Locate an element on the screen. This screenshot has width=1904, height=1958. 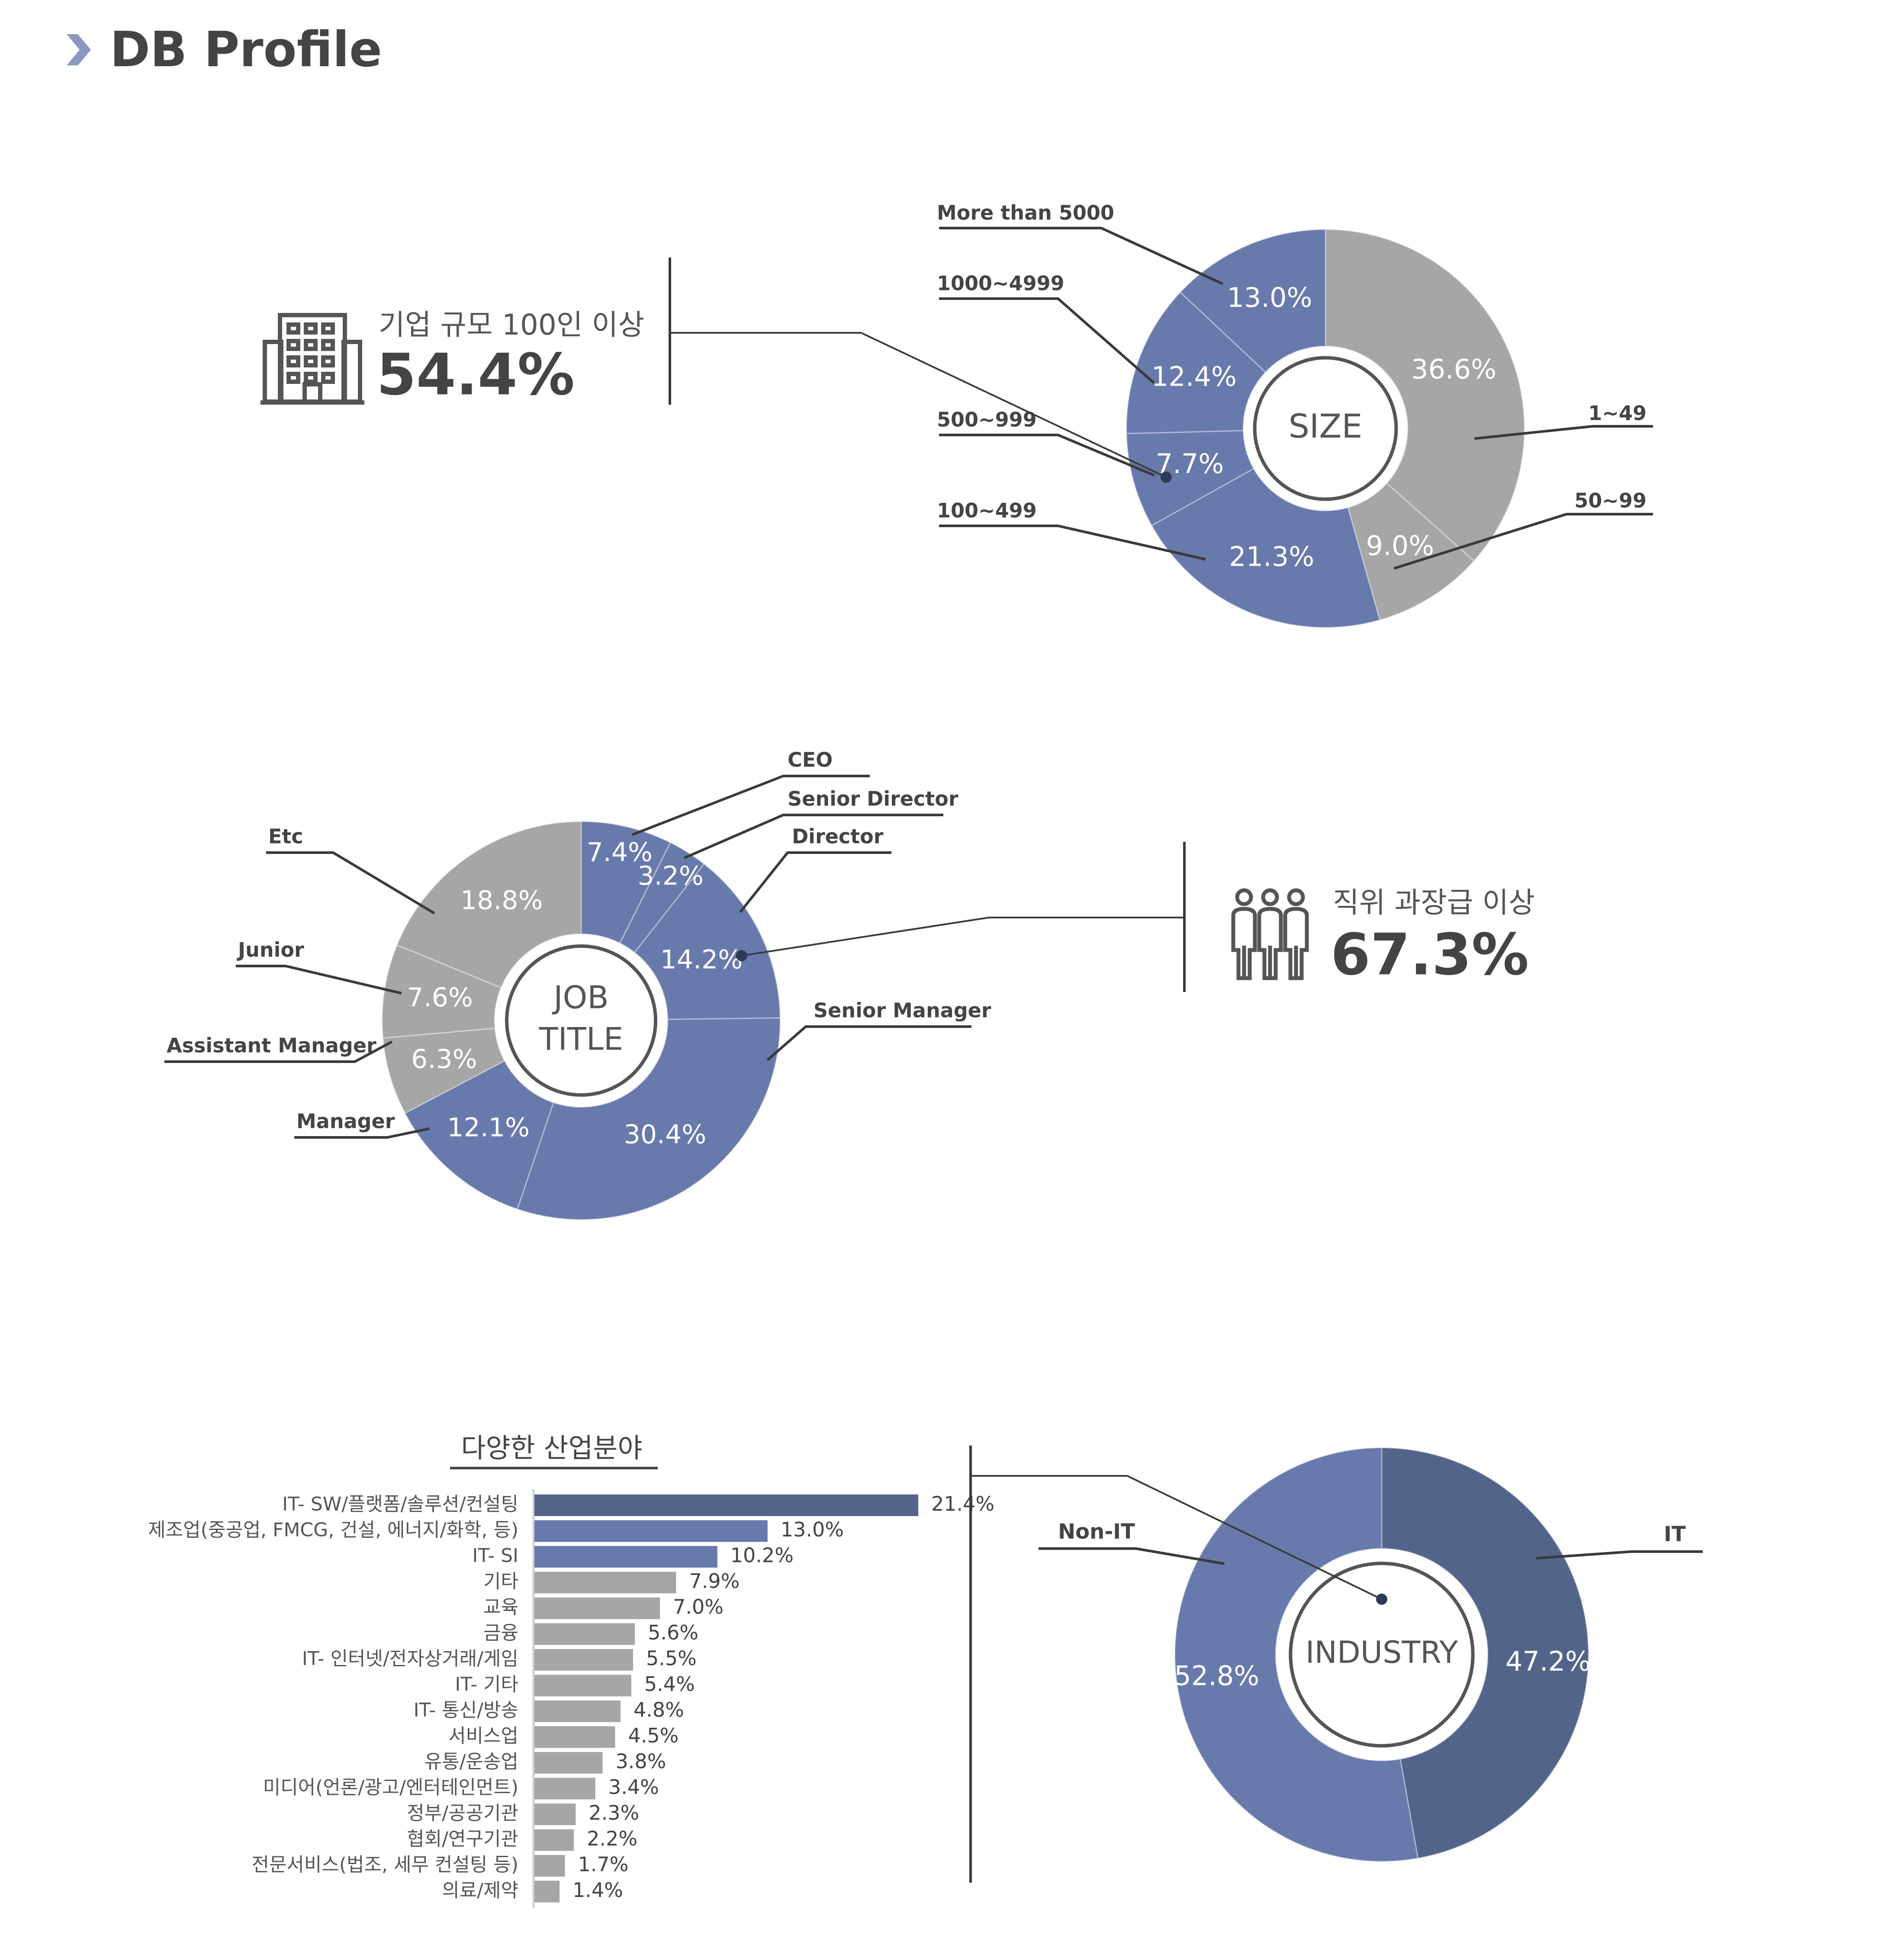
stat-size-value: 54.4% is located at coordinates (475, 374).